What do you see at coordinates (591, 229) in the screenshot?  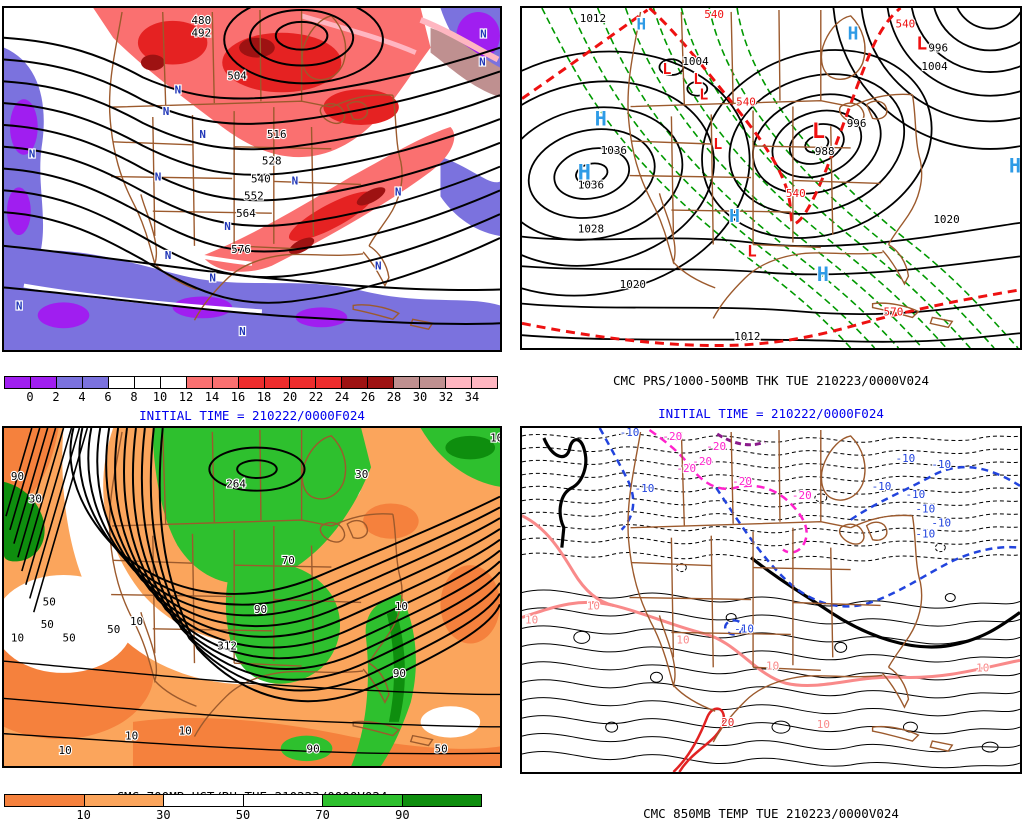 I see `contour-label: 1028` at bounding box center [591, 229].